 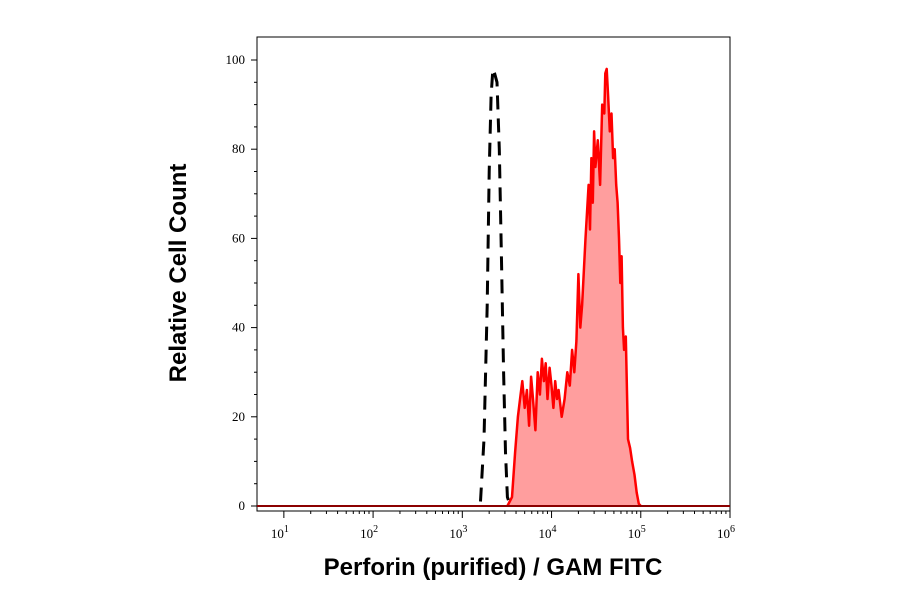 I want to click on y-tick-label: 40, so click(x=238, y=327).